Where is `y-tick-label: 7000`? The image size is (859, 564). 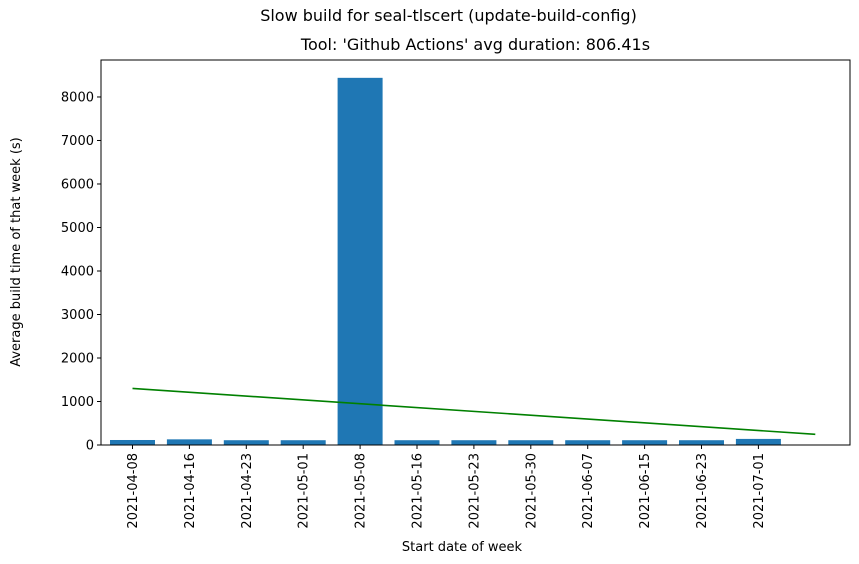
y-tick-label: 7000 is located at coordinates (77, 141).